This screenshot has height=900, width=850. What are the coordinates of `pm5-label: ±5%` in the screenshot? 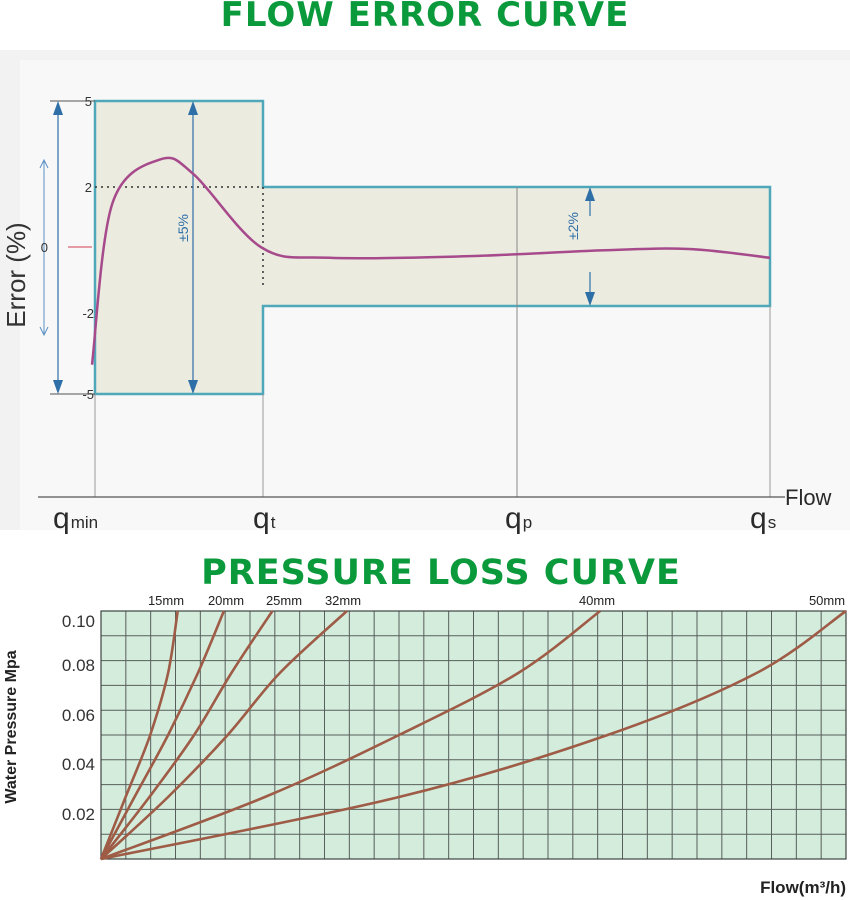 It's located at (183, 228).